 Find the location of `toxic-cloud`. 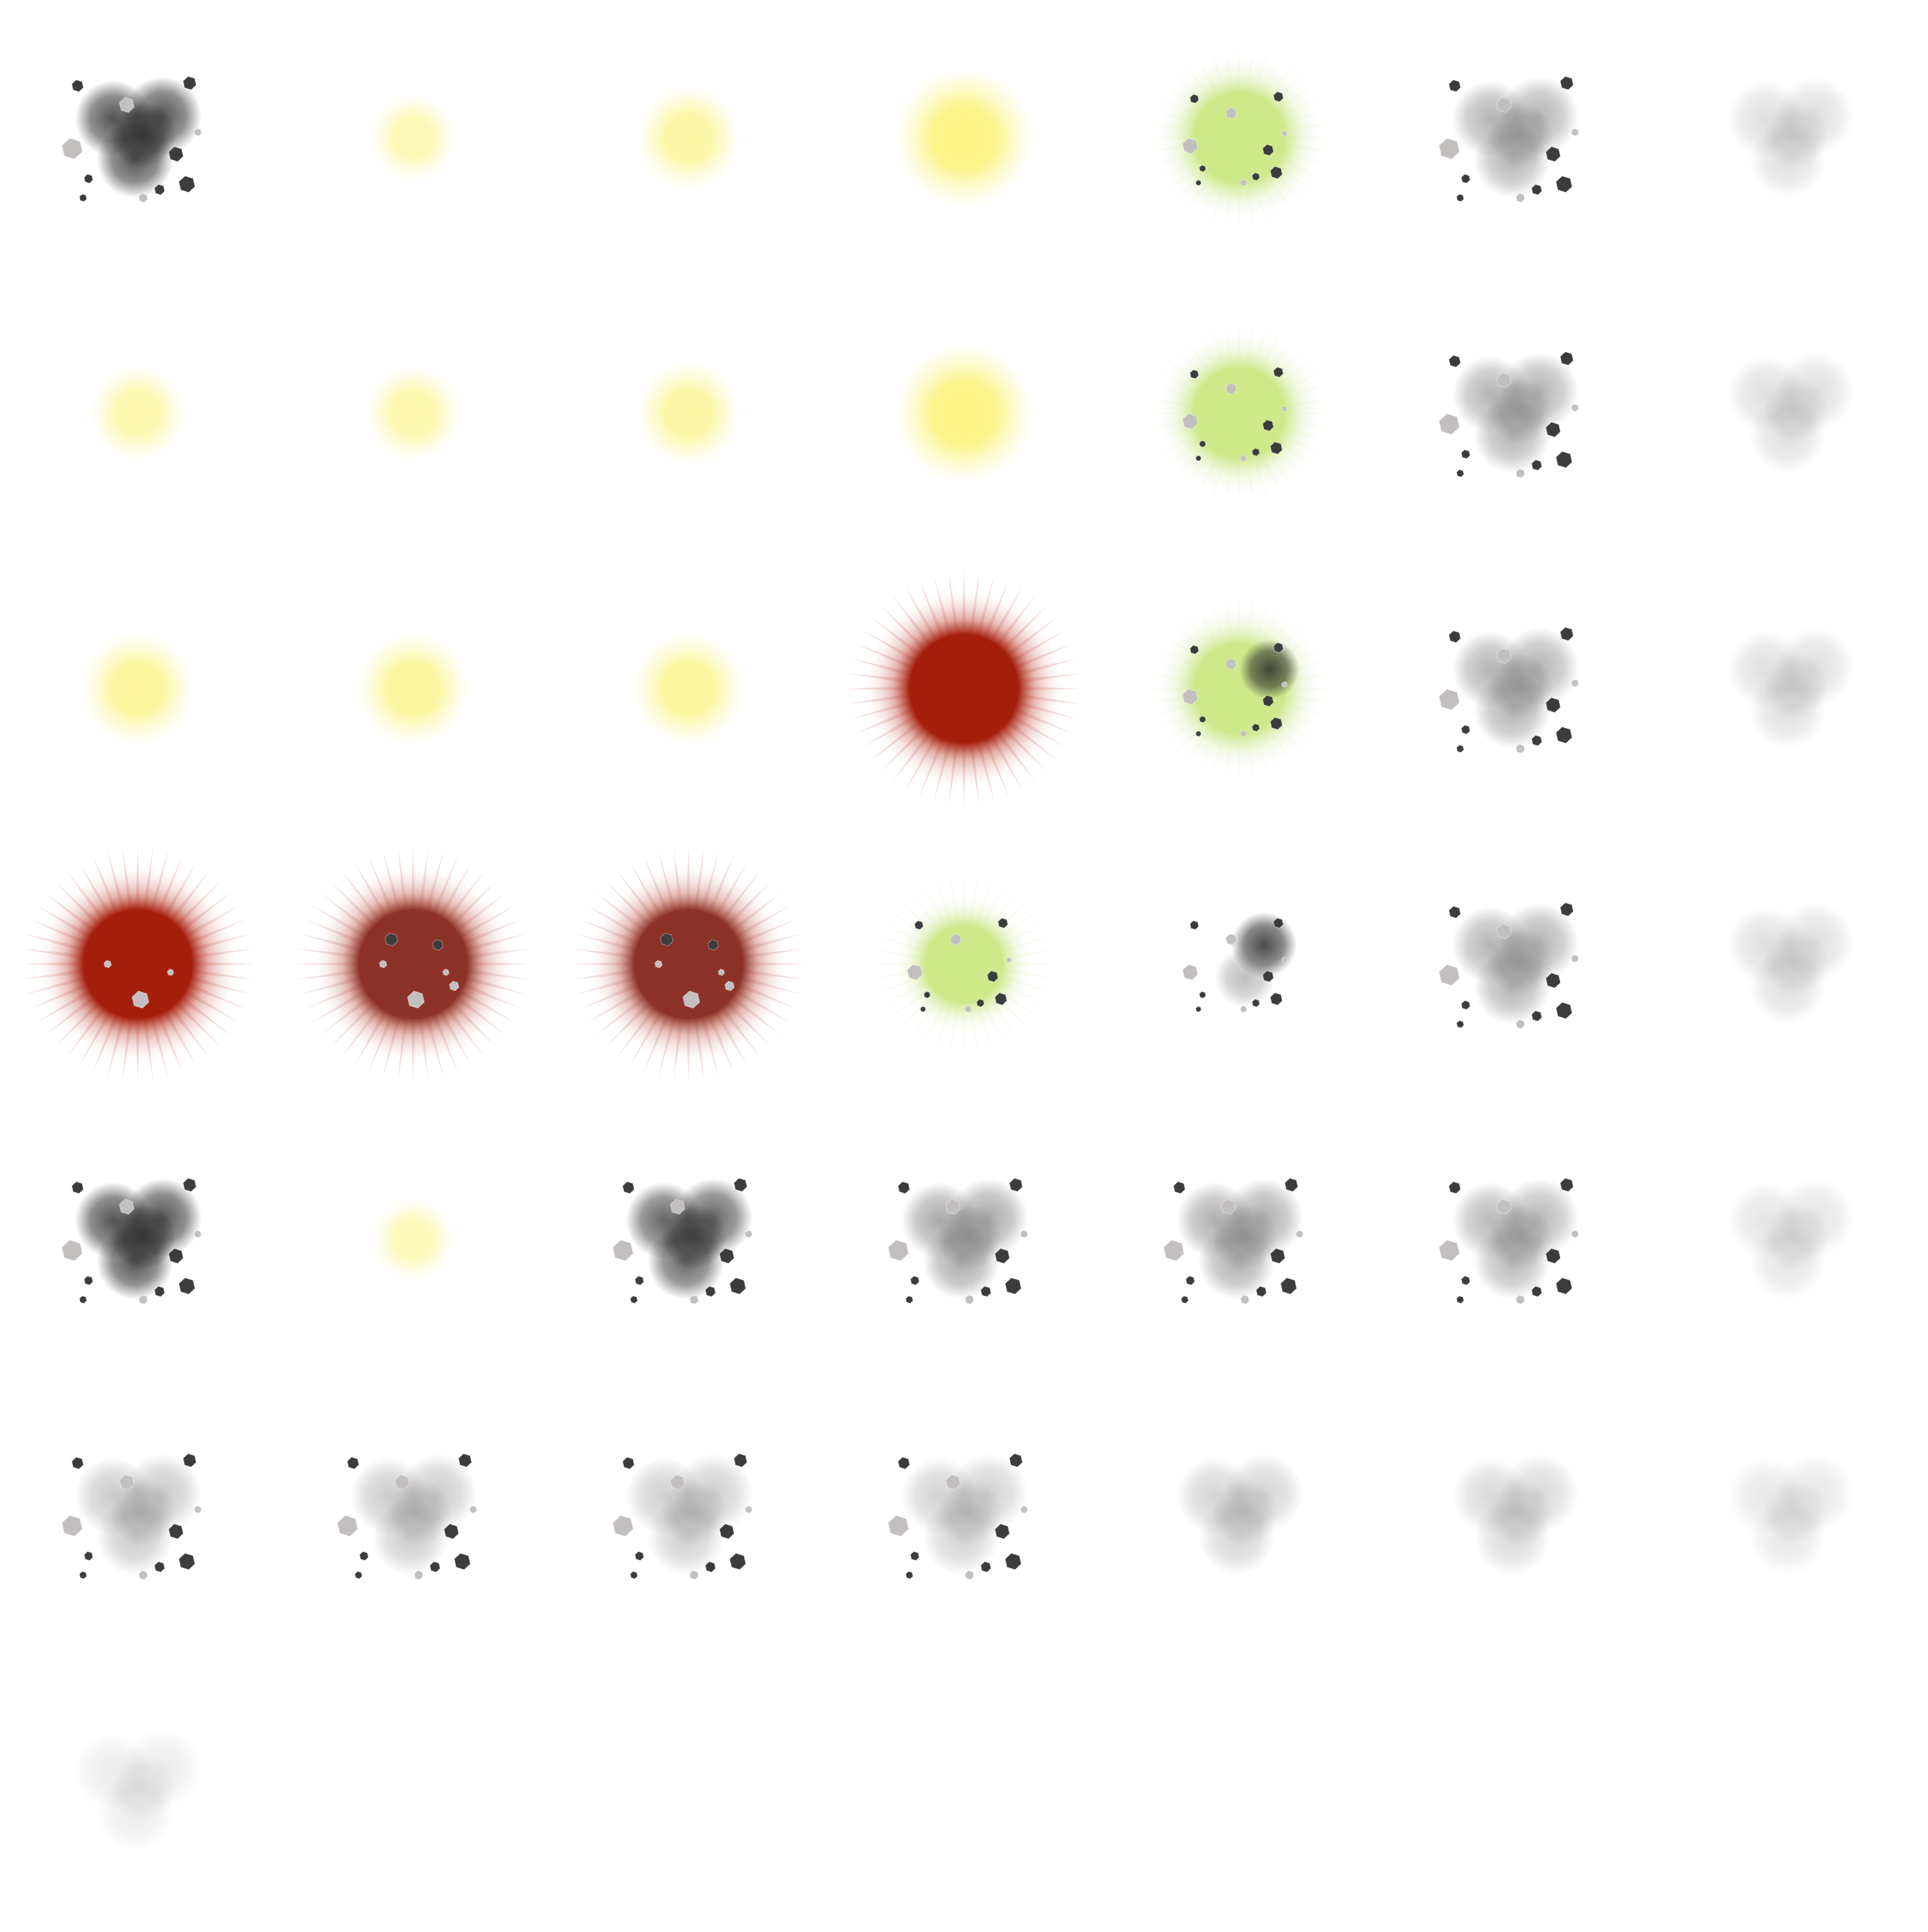

toxic-cloud is located at coordinates (1239, 689).